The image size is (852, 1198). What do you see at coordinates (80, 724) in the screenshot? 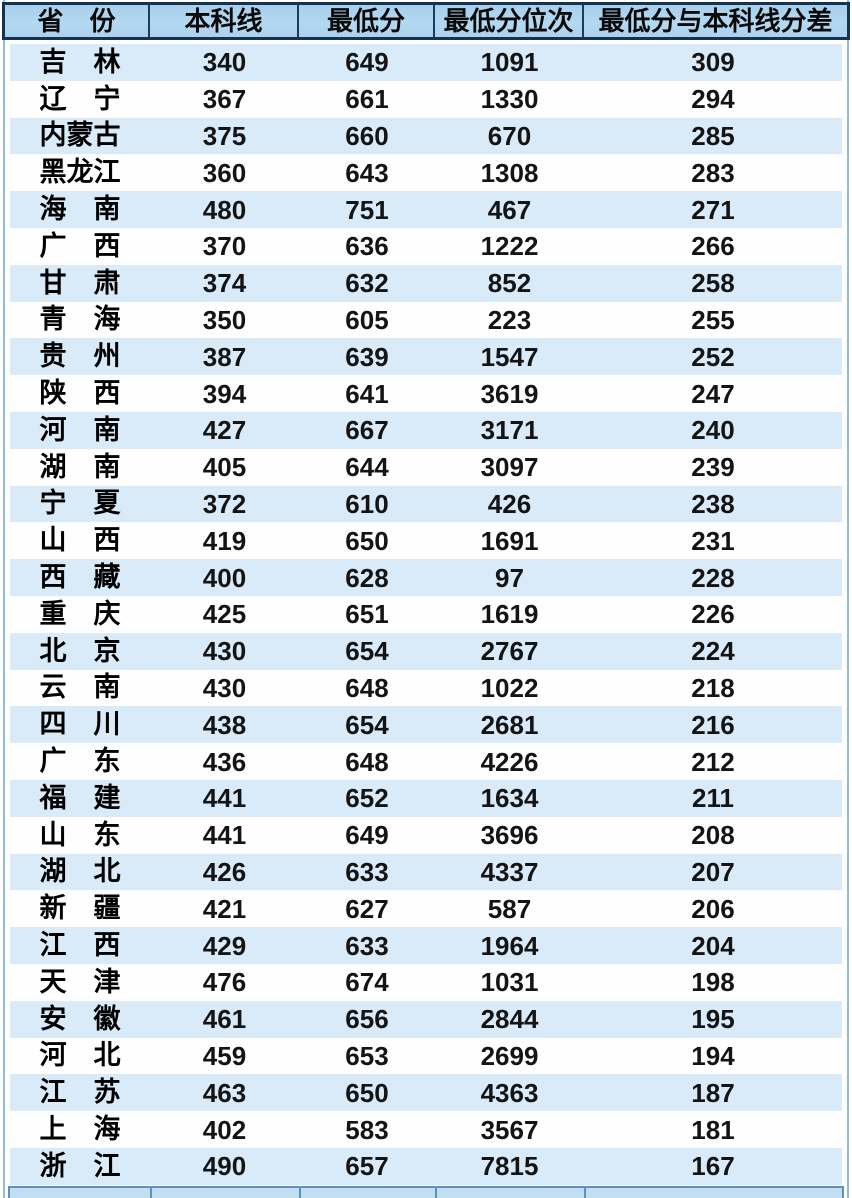
I see `cell-province: 四 川` at bounding box center [80, 724].